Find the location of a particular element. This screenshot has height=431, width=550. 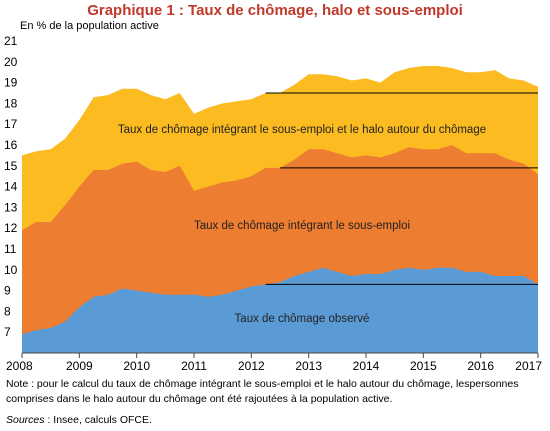

x-tick-label: 2011 is located at coordinates (194, 366).